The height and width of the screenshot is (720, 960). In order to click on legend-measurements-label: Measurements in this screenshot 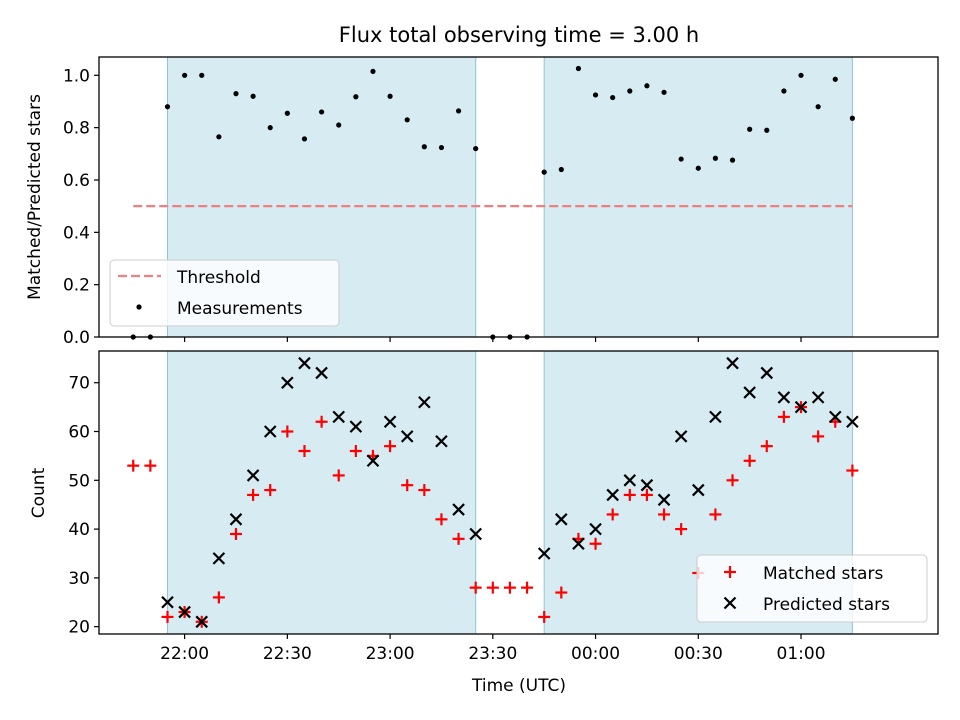, I will do `click(240, 309)`.